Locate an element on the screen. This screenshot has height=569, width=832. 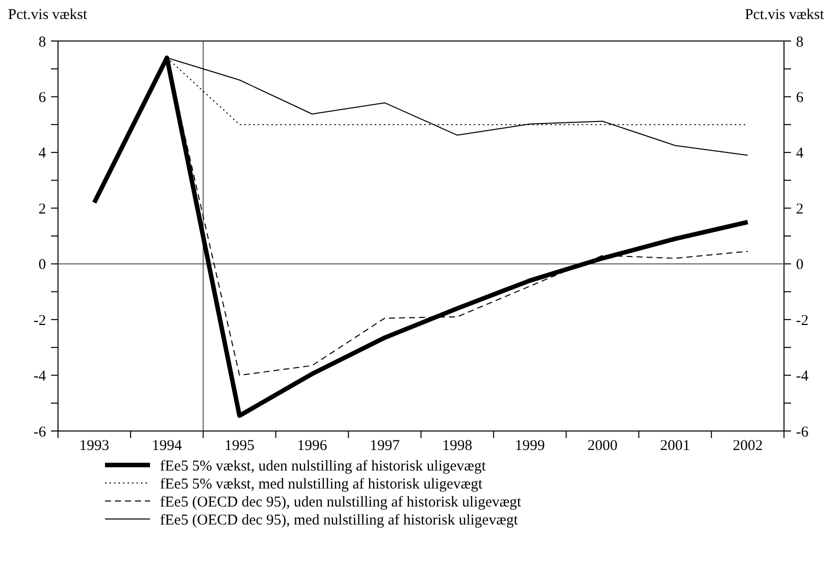
y2-tick-label: 0 is located at coordinates (800, 265).